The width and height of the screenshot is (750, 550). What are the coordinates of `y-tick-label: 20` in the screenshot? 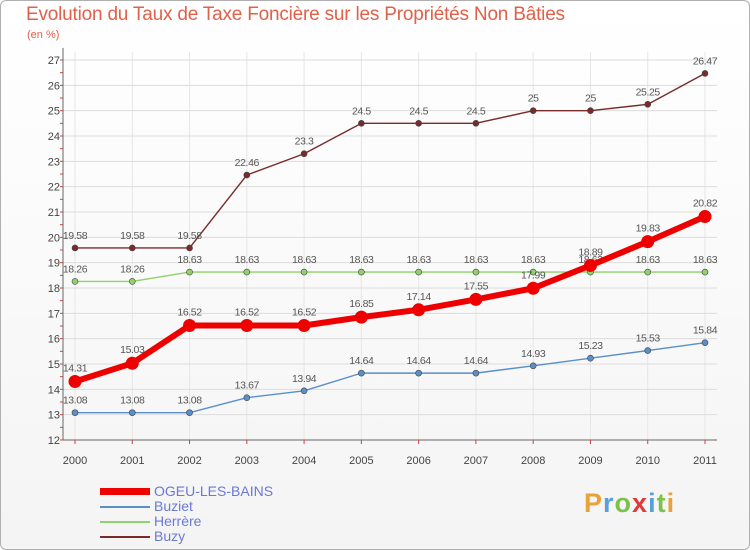 It's located at (54, 238).